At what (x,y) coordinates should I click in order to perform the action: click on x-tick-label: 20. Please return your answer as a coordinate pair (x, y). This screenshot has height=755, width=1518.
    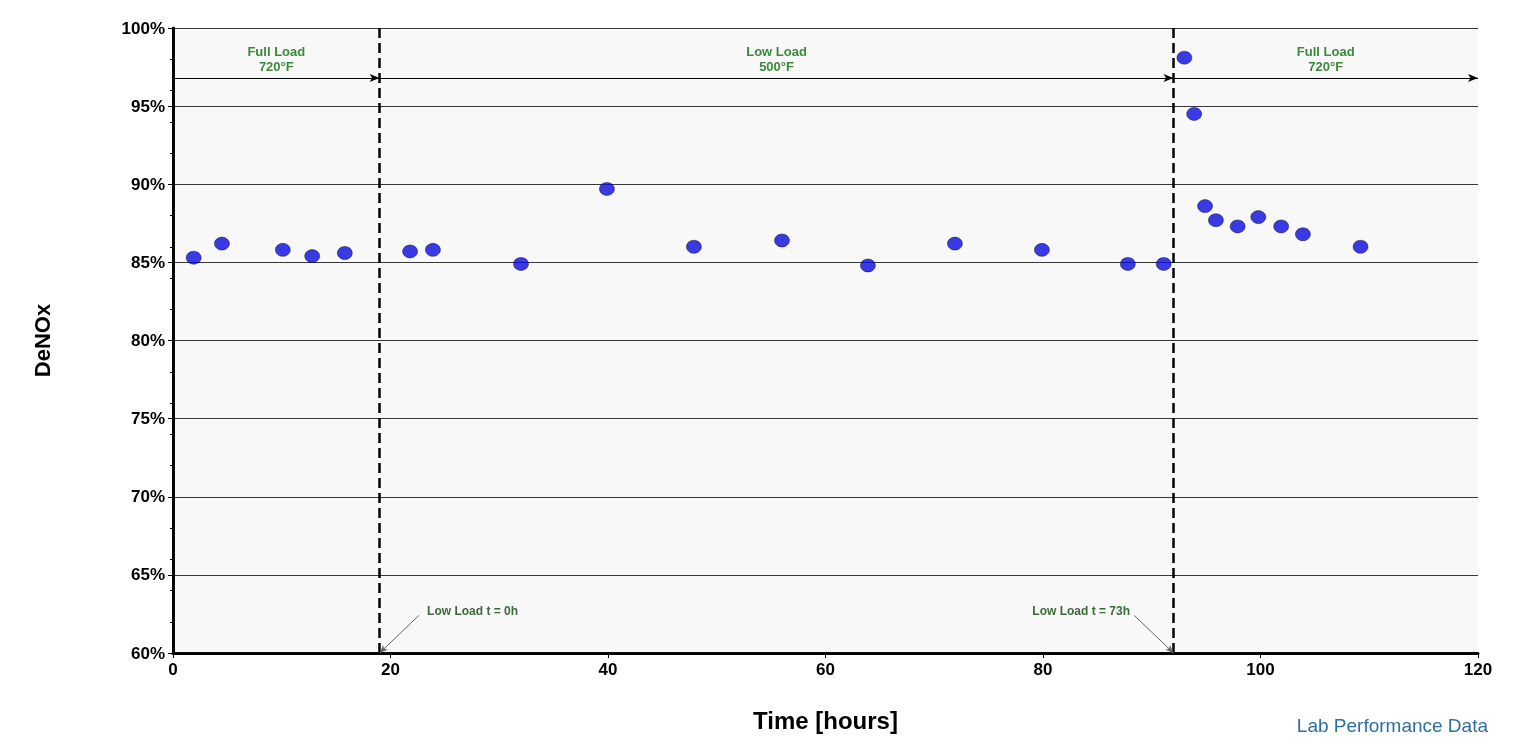
    Looking at the image, I should click on (390, 669).